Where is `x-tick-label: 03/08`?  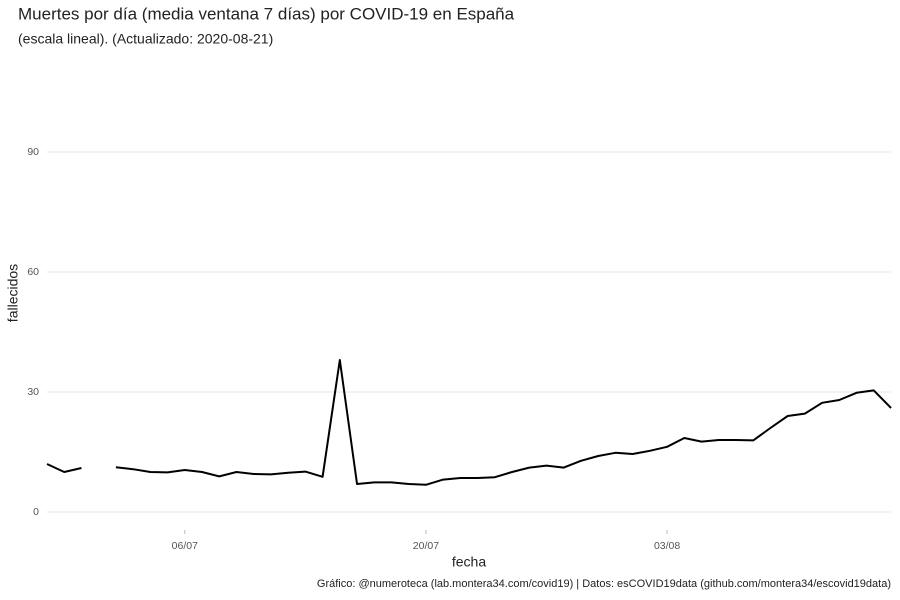
x-tick-label: 03/08 is located at coordinates (667, 546).